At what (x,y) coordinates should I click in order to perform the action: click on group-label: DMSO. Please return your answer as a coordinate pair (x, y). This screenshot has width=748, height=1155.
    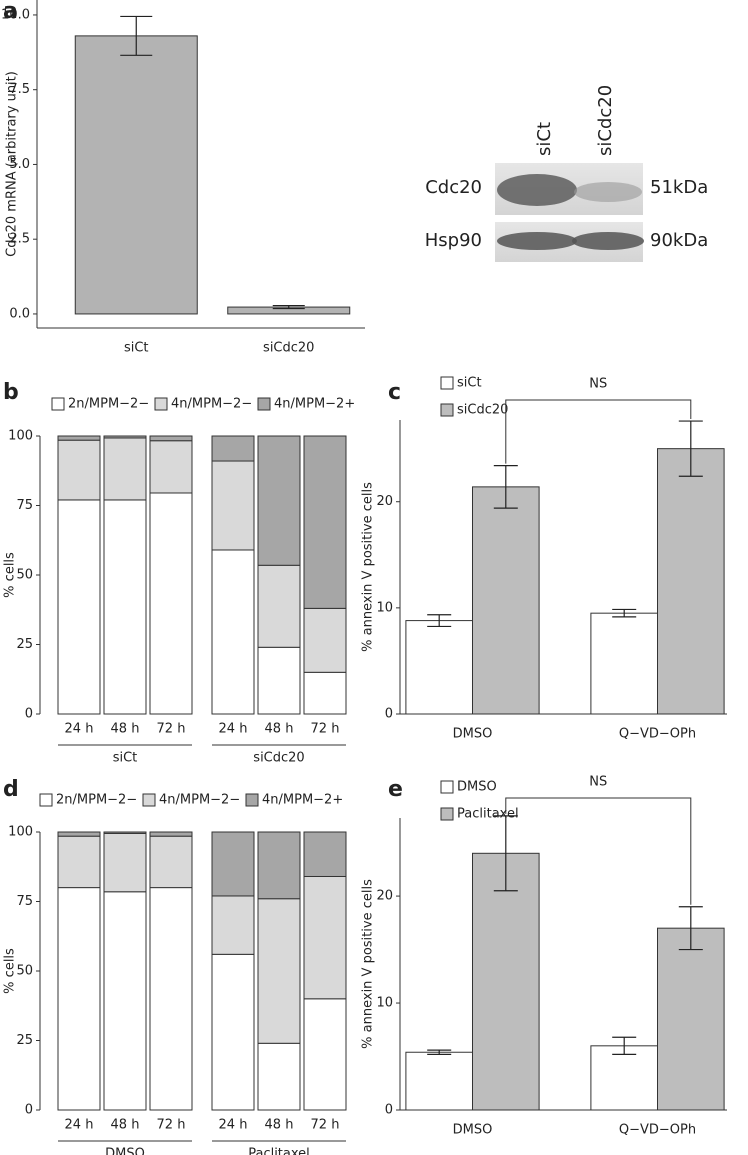
    Looking at the image, I should click on (125, 1151).